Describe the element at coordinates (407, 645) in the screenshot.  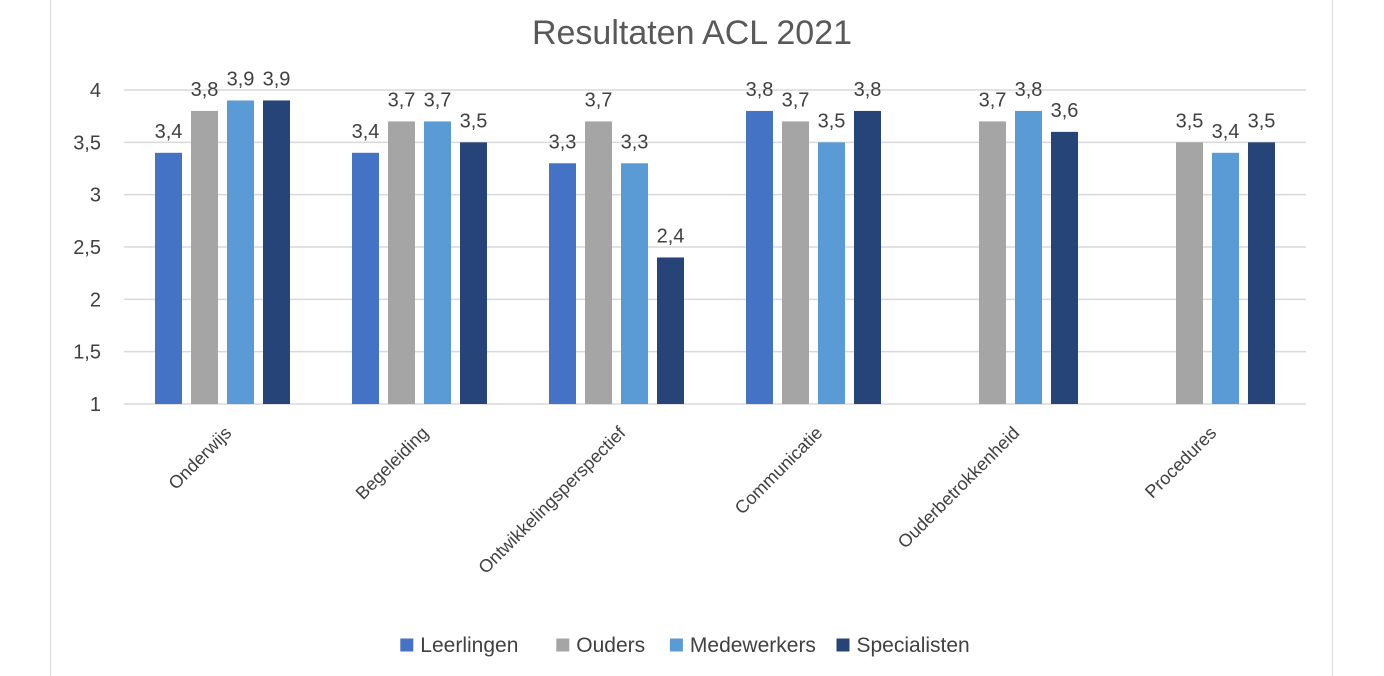
I see `legend-swatch-leerlingen` at that location.